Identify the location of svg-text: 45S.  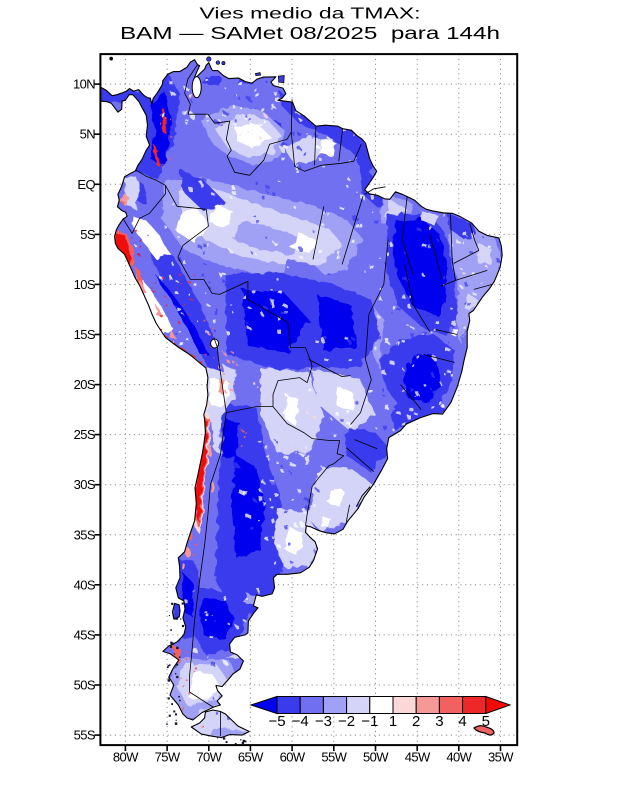
(85, 634).